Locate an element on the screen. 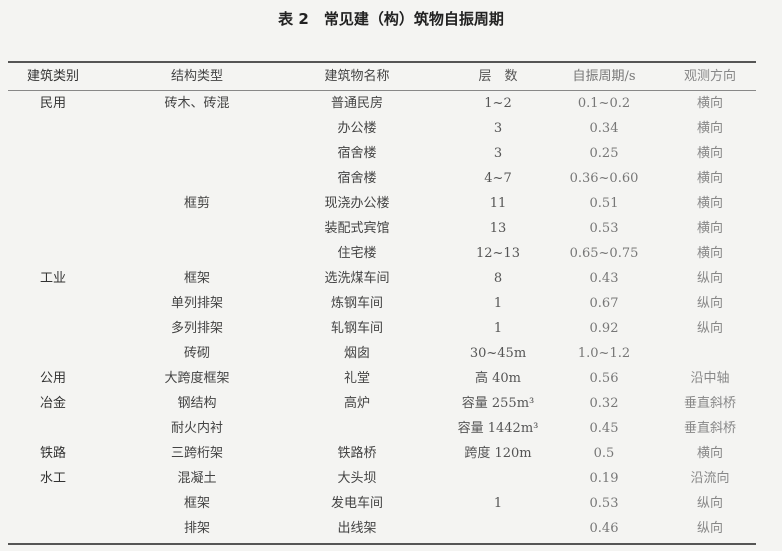 This screenshot has width=782, height=551. cell-direction: 沿流向 is located at coordinates (710, 478).